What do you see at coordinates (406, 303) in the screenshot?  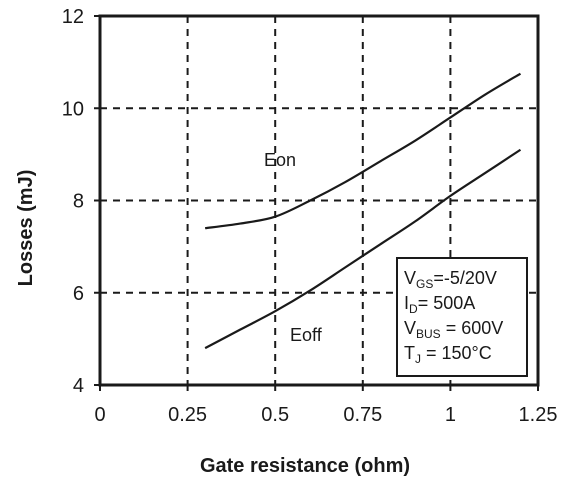 I see `condition-symbol: I` at bounding box center [406, 303].